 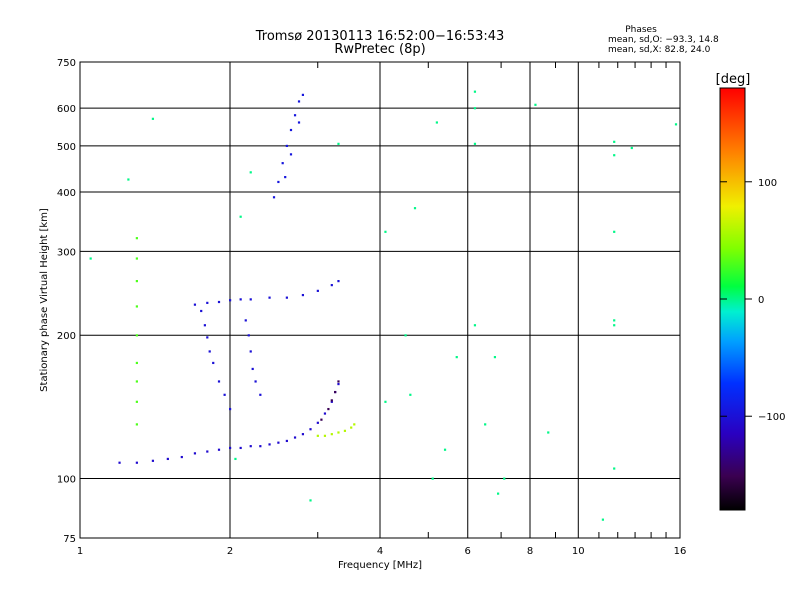 I want to click on y-tick-label: 75, so click(x=69, y=539).